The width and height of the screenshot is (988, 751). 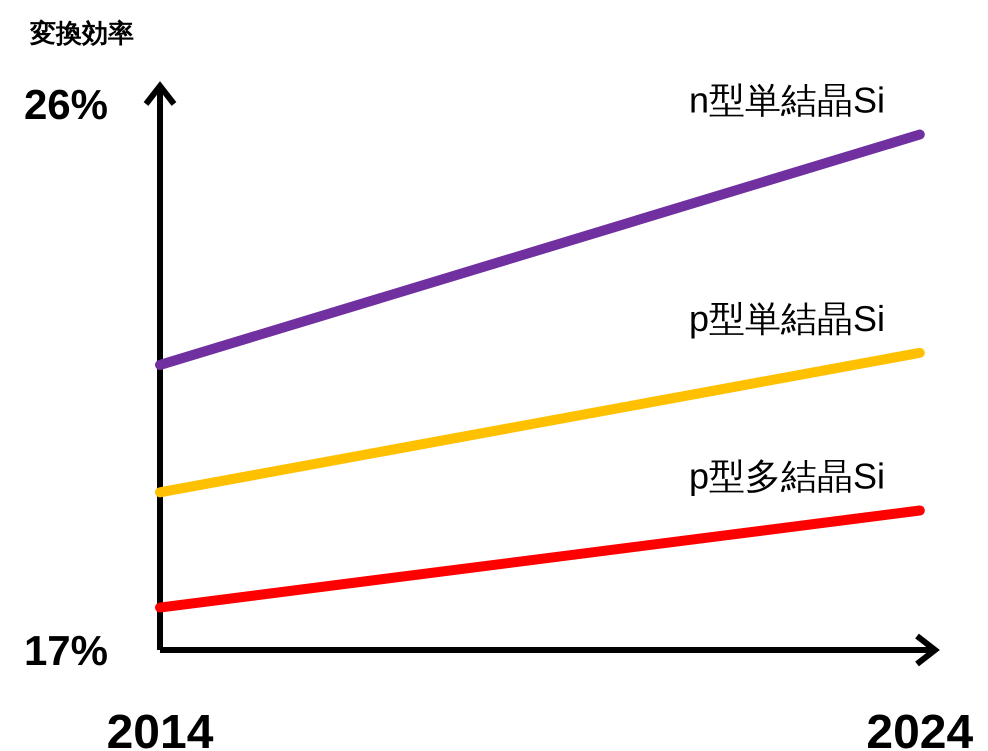 What do you see at coordinates (81, 33) in the screenshot?
I see `y-axis-title: 変換効率` at bounding box center [81, 33].